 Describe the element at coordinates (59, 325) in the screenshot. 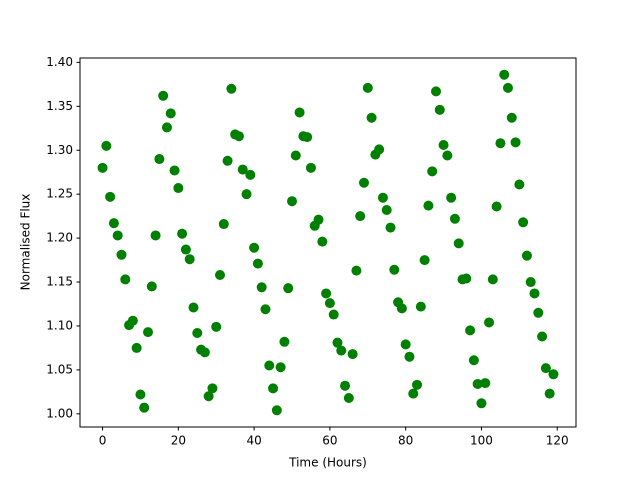

I see `y-tick-label: 1.10` at that location.